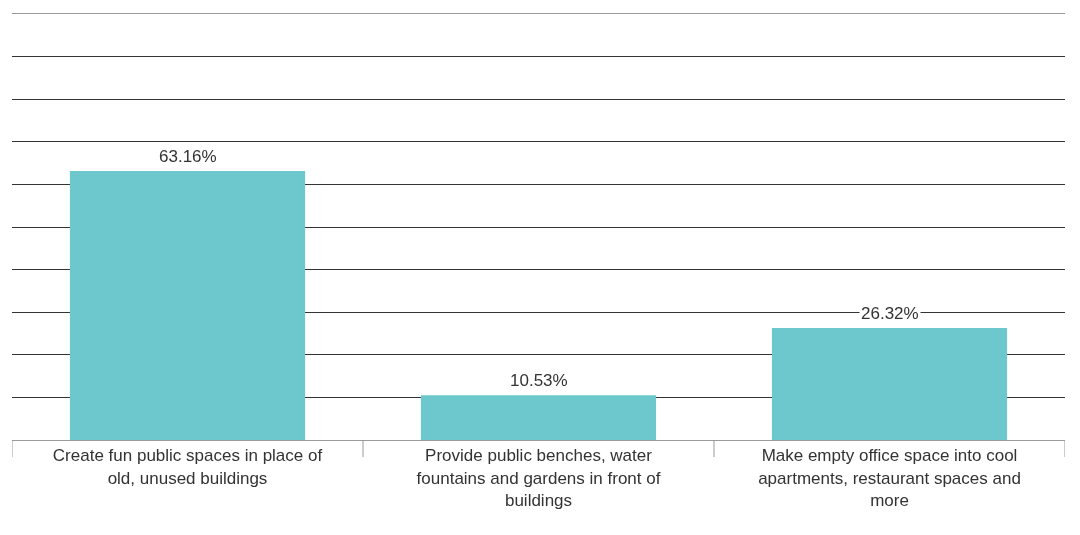 Image resolution: width=1080 pixels, height=535 pixels. Describe the element at coordinates (890, 313) in the screenshot. I see `data-label: 26.32%` at that location.